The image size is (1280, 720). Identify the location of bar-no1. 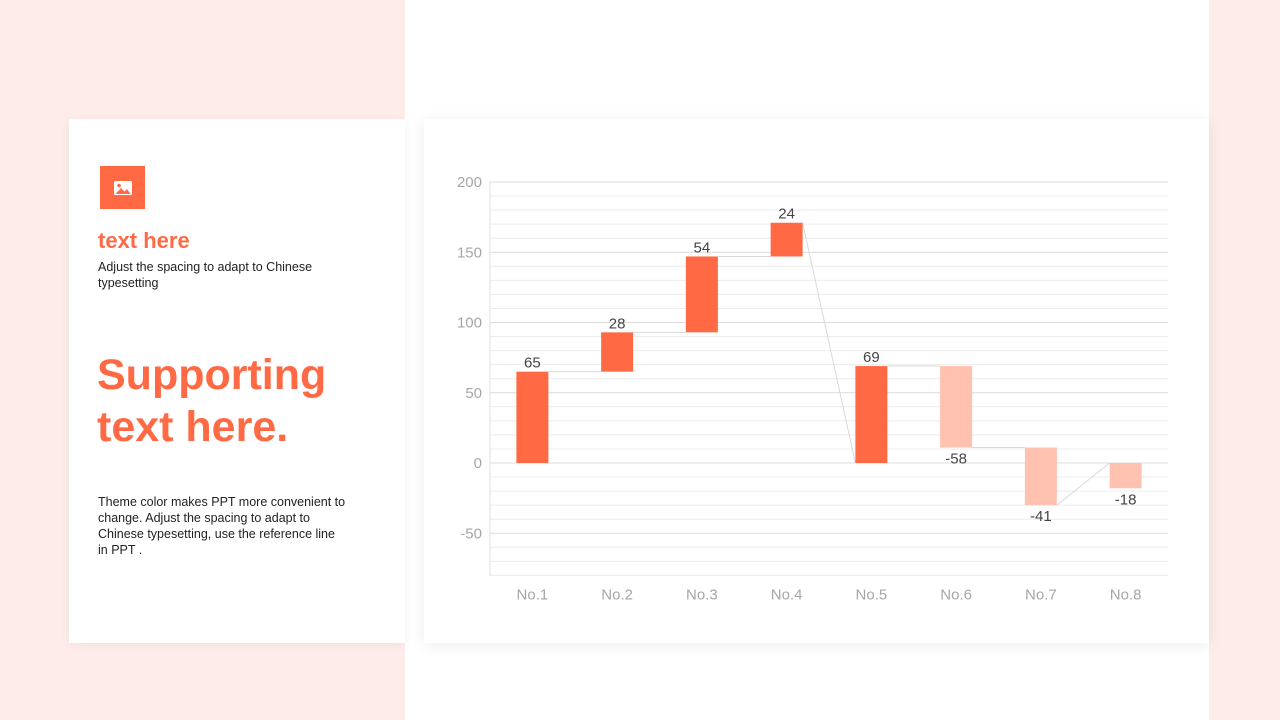
(532, 417).